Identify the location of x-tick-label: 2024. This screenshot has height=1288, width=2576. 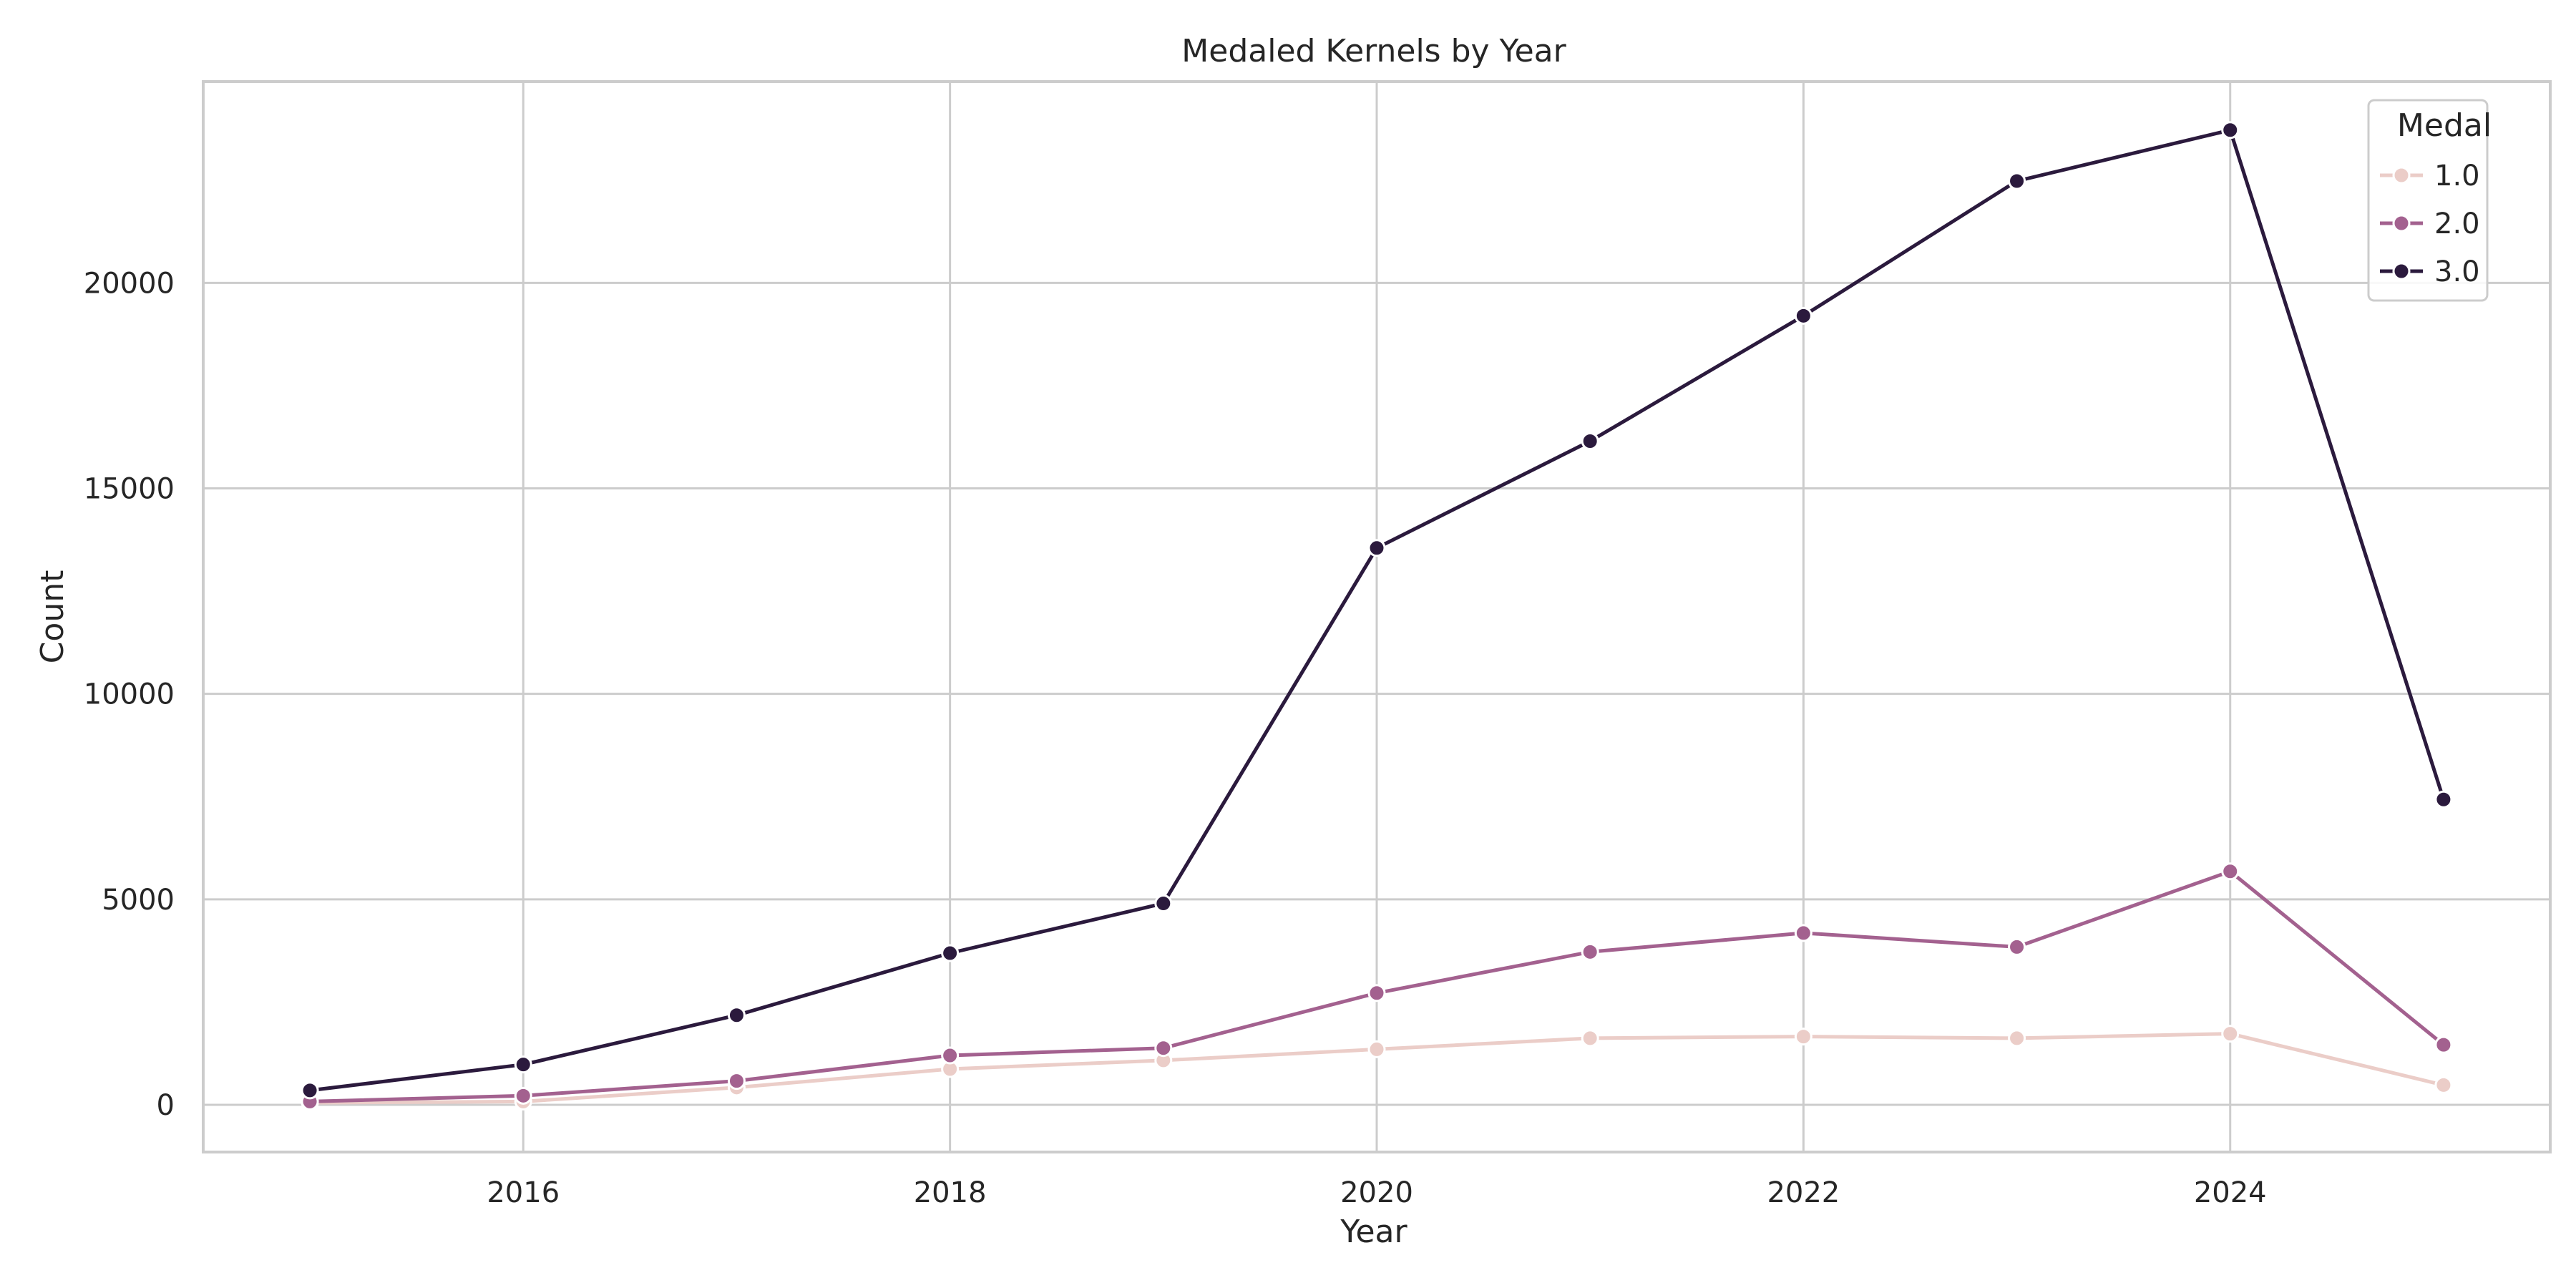
(2230, 1192).